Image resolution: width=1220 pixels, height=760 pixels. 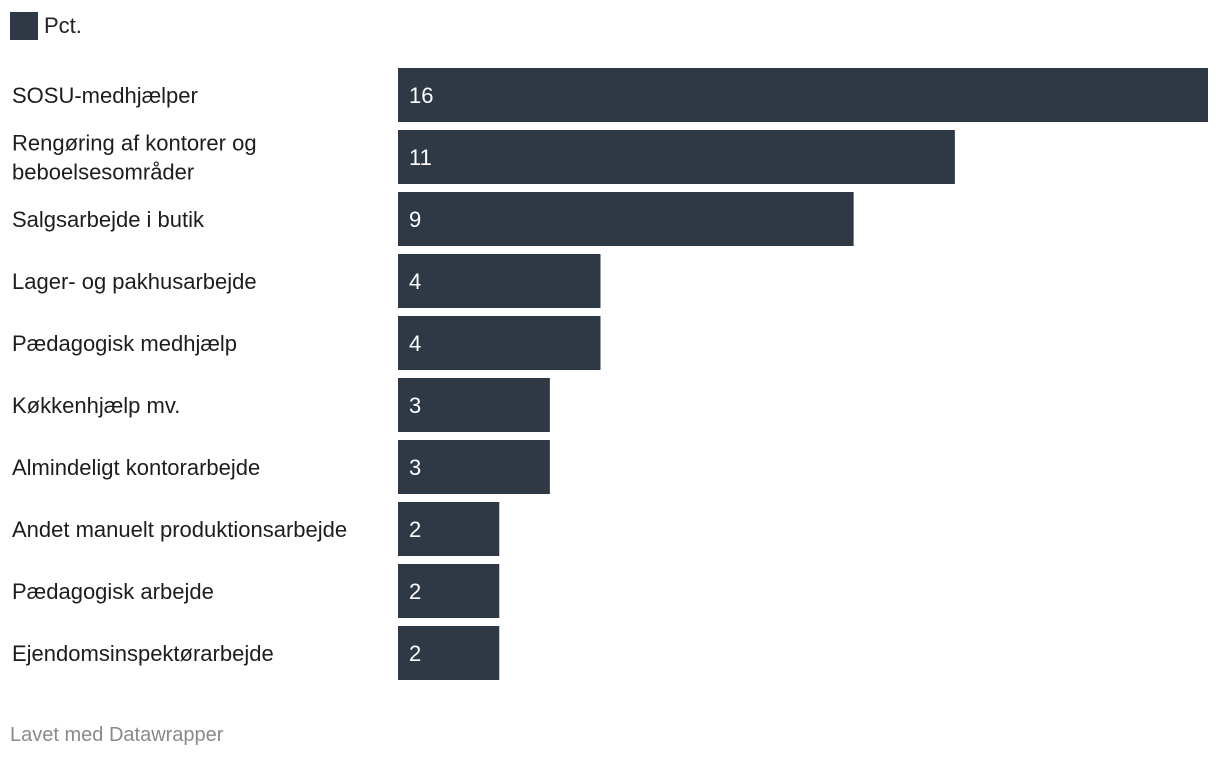 What do you see at coordinates (420, 157) in the screenshot?
I see `value-label: 11` at bounding box center [420, 157].